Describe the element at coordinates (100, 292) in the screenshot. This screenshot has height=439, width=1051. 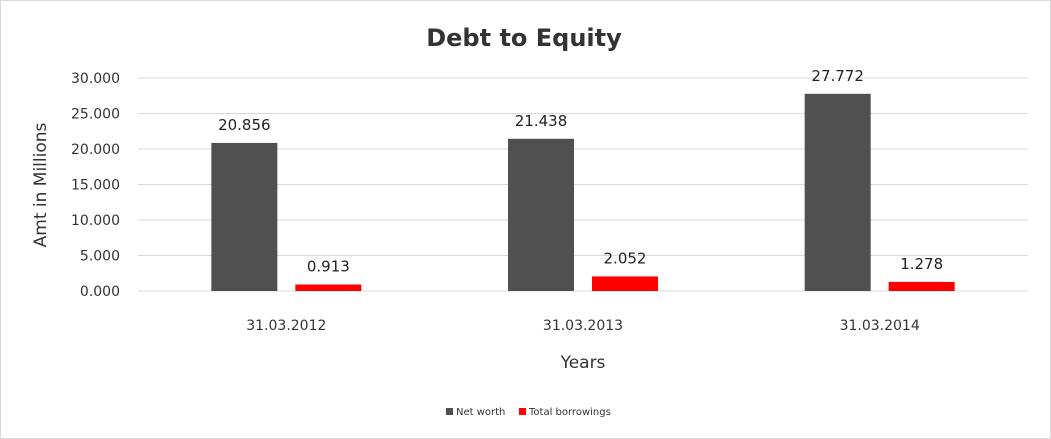
I see `y-tick-label: 0.000` at that location.